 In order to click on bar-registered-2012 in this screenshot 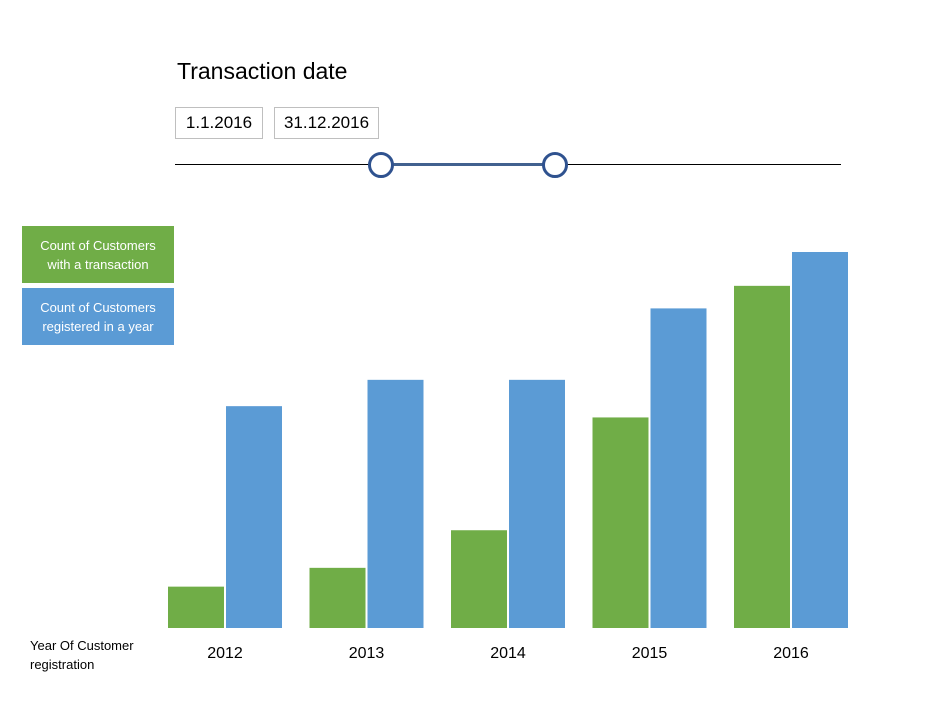, I will do `click(254, 517)`.